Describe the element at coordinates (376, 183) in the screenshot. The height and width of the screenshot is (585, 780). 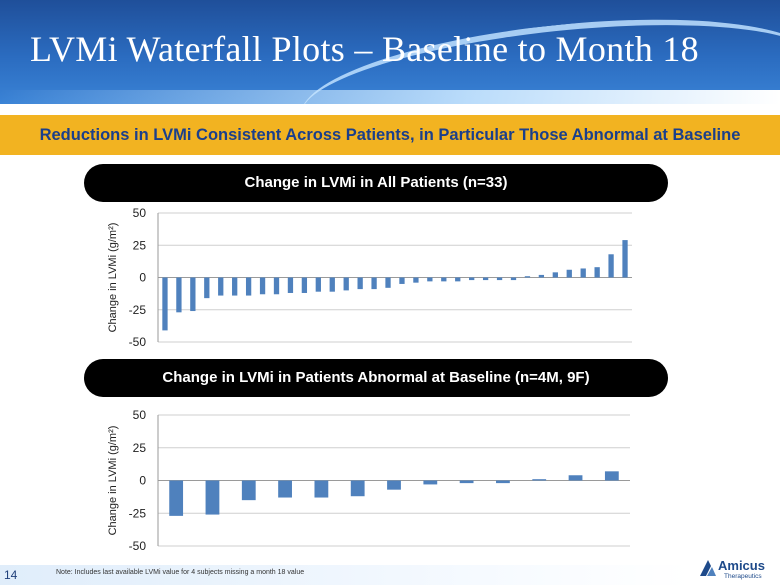
I see `chart-1-title: Change in LVMi in All Patients (n=33)` at that location.